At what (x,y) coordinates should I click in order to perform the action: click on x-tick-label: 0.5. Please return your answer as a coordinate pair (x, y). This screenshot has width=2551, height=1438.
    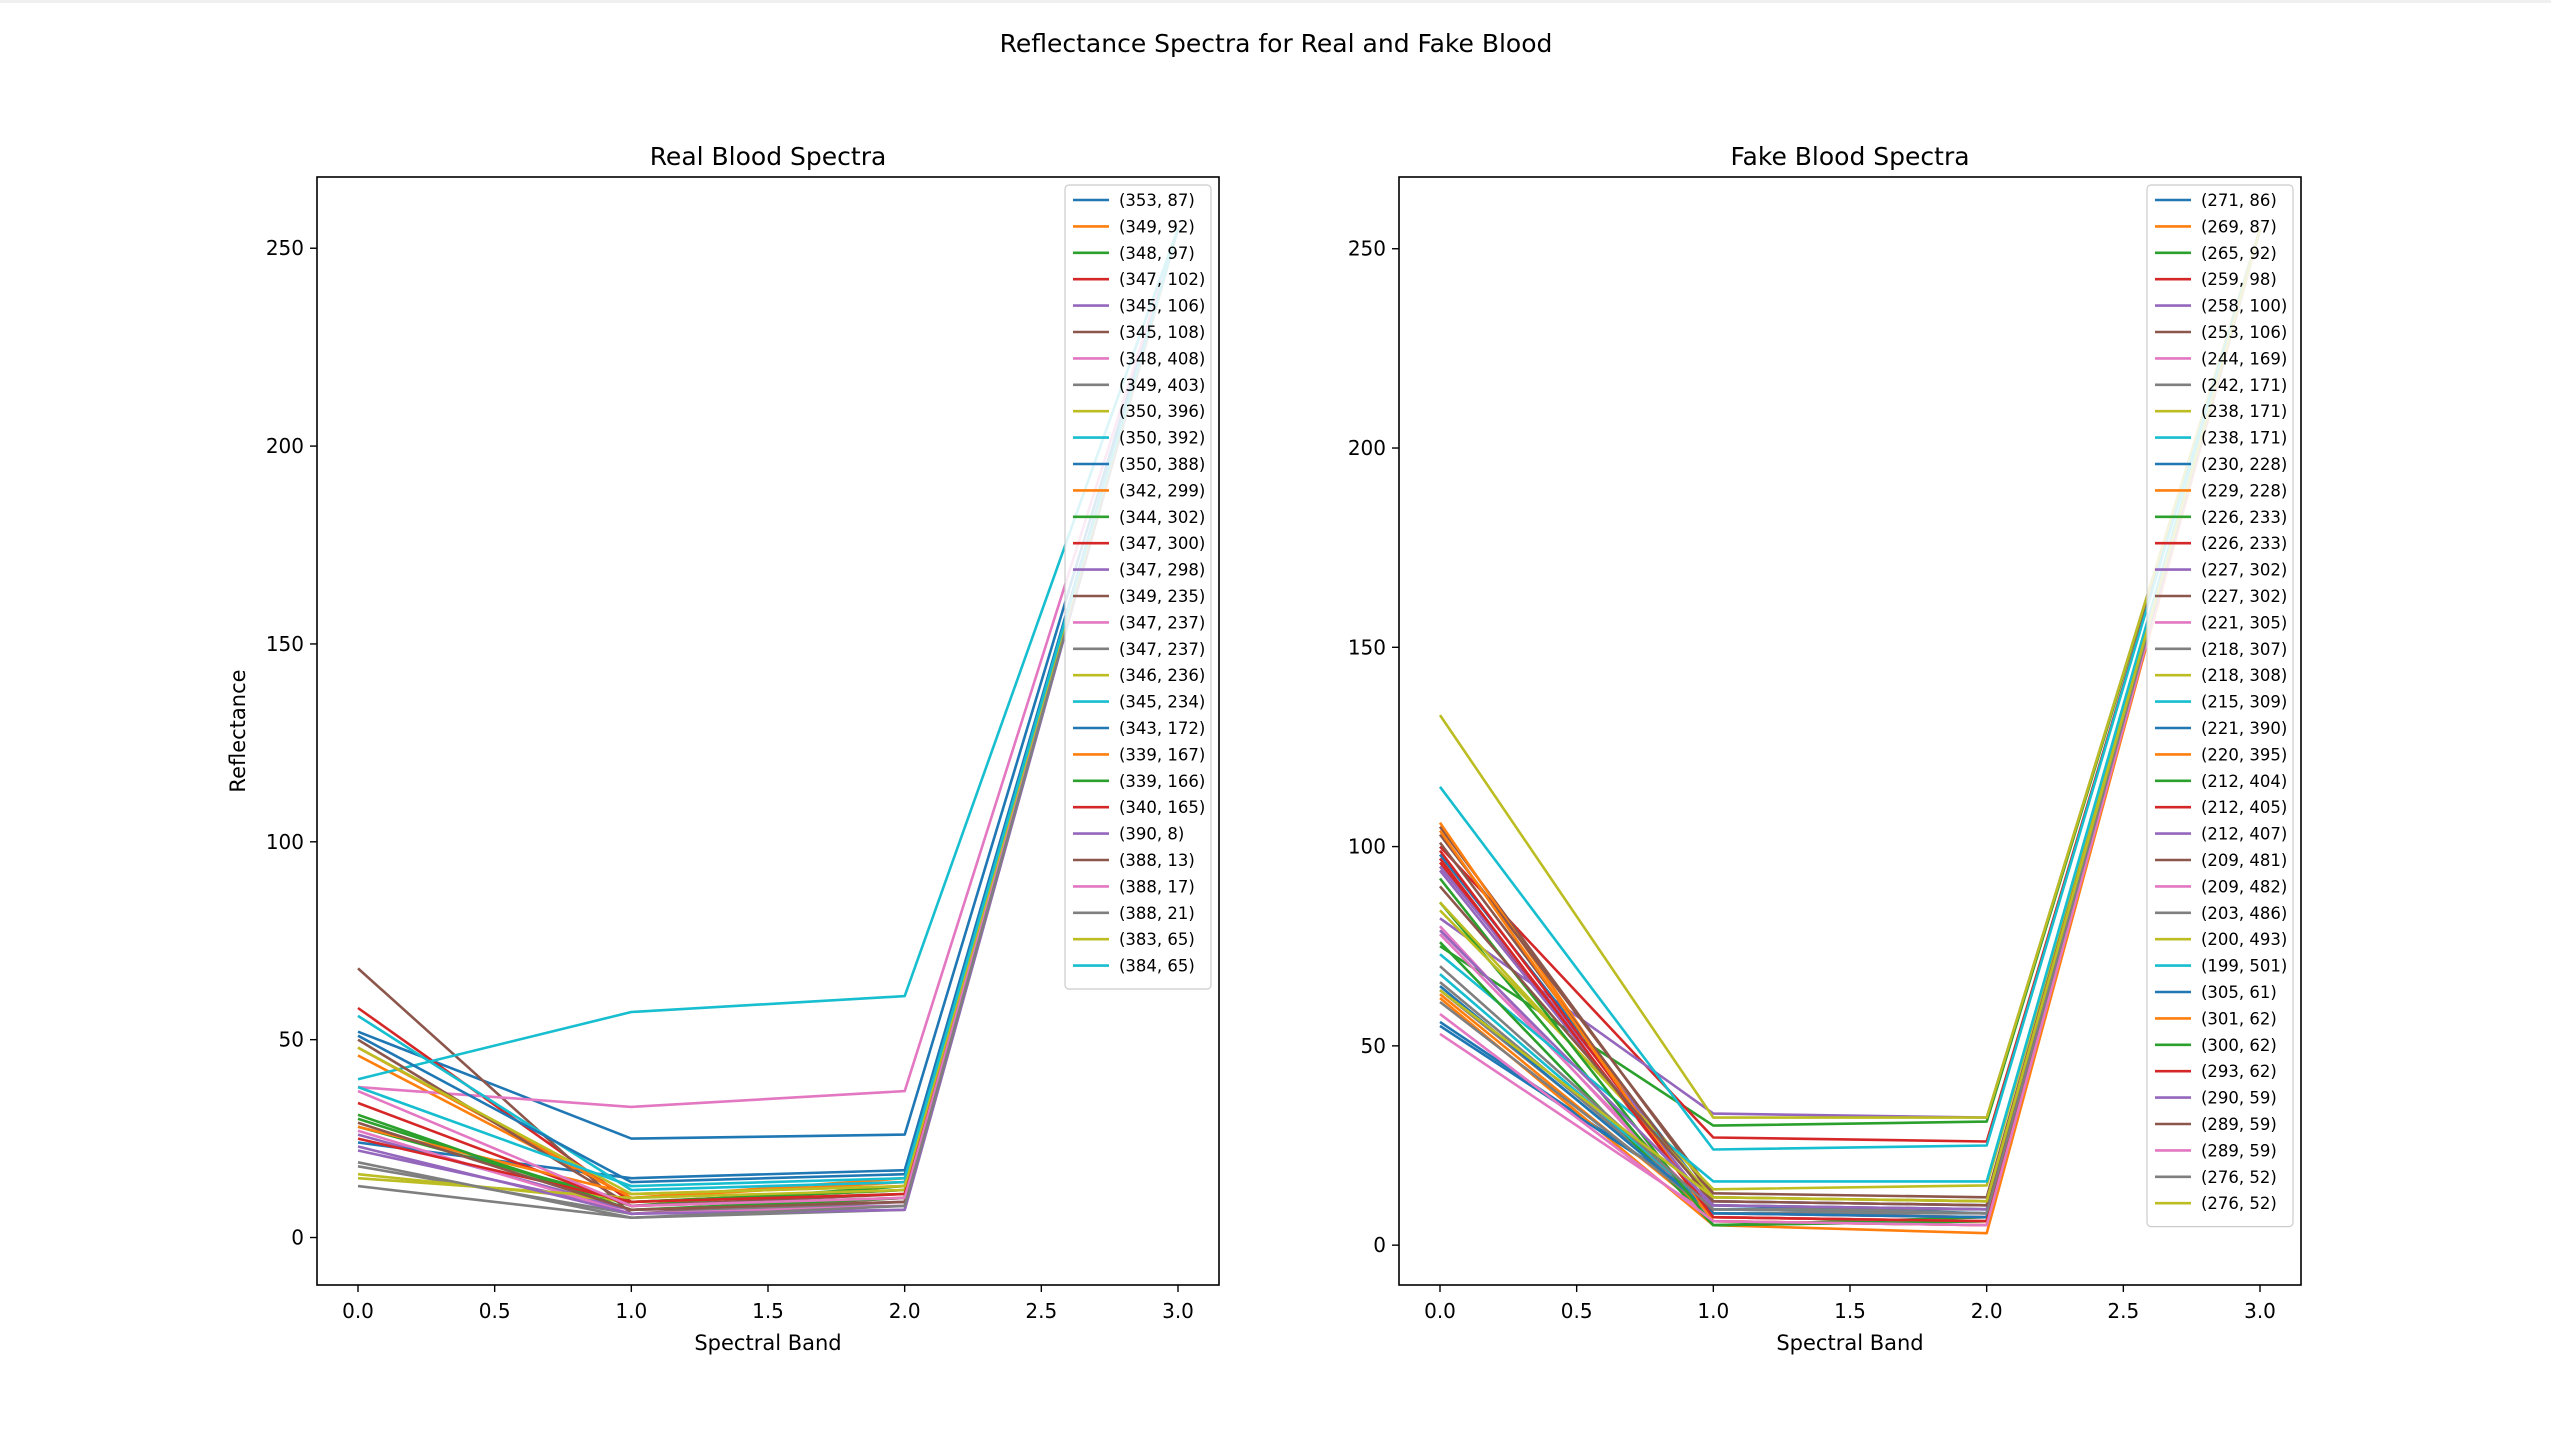
    Looking at the image, I should click on (495, 1311).